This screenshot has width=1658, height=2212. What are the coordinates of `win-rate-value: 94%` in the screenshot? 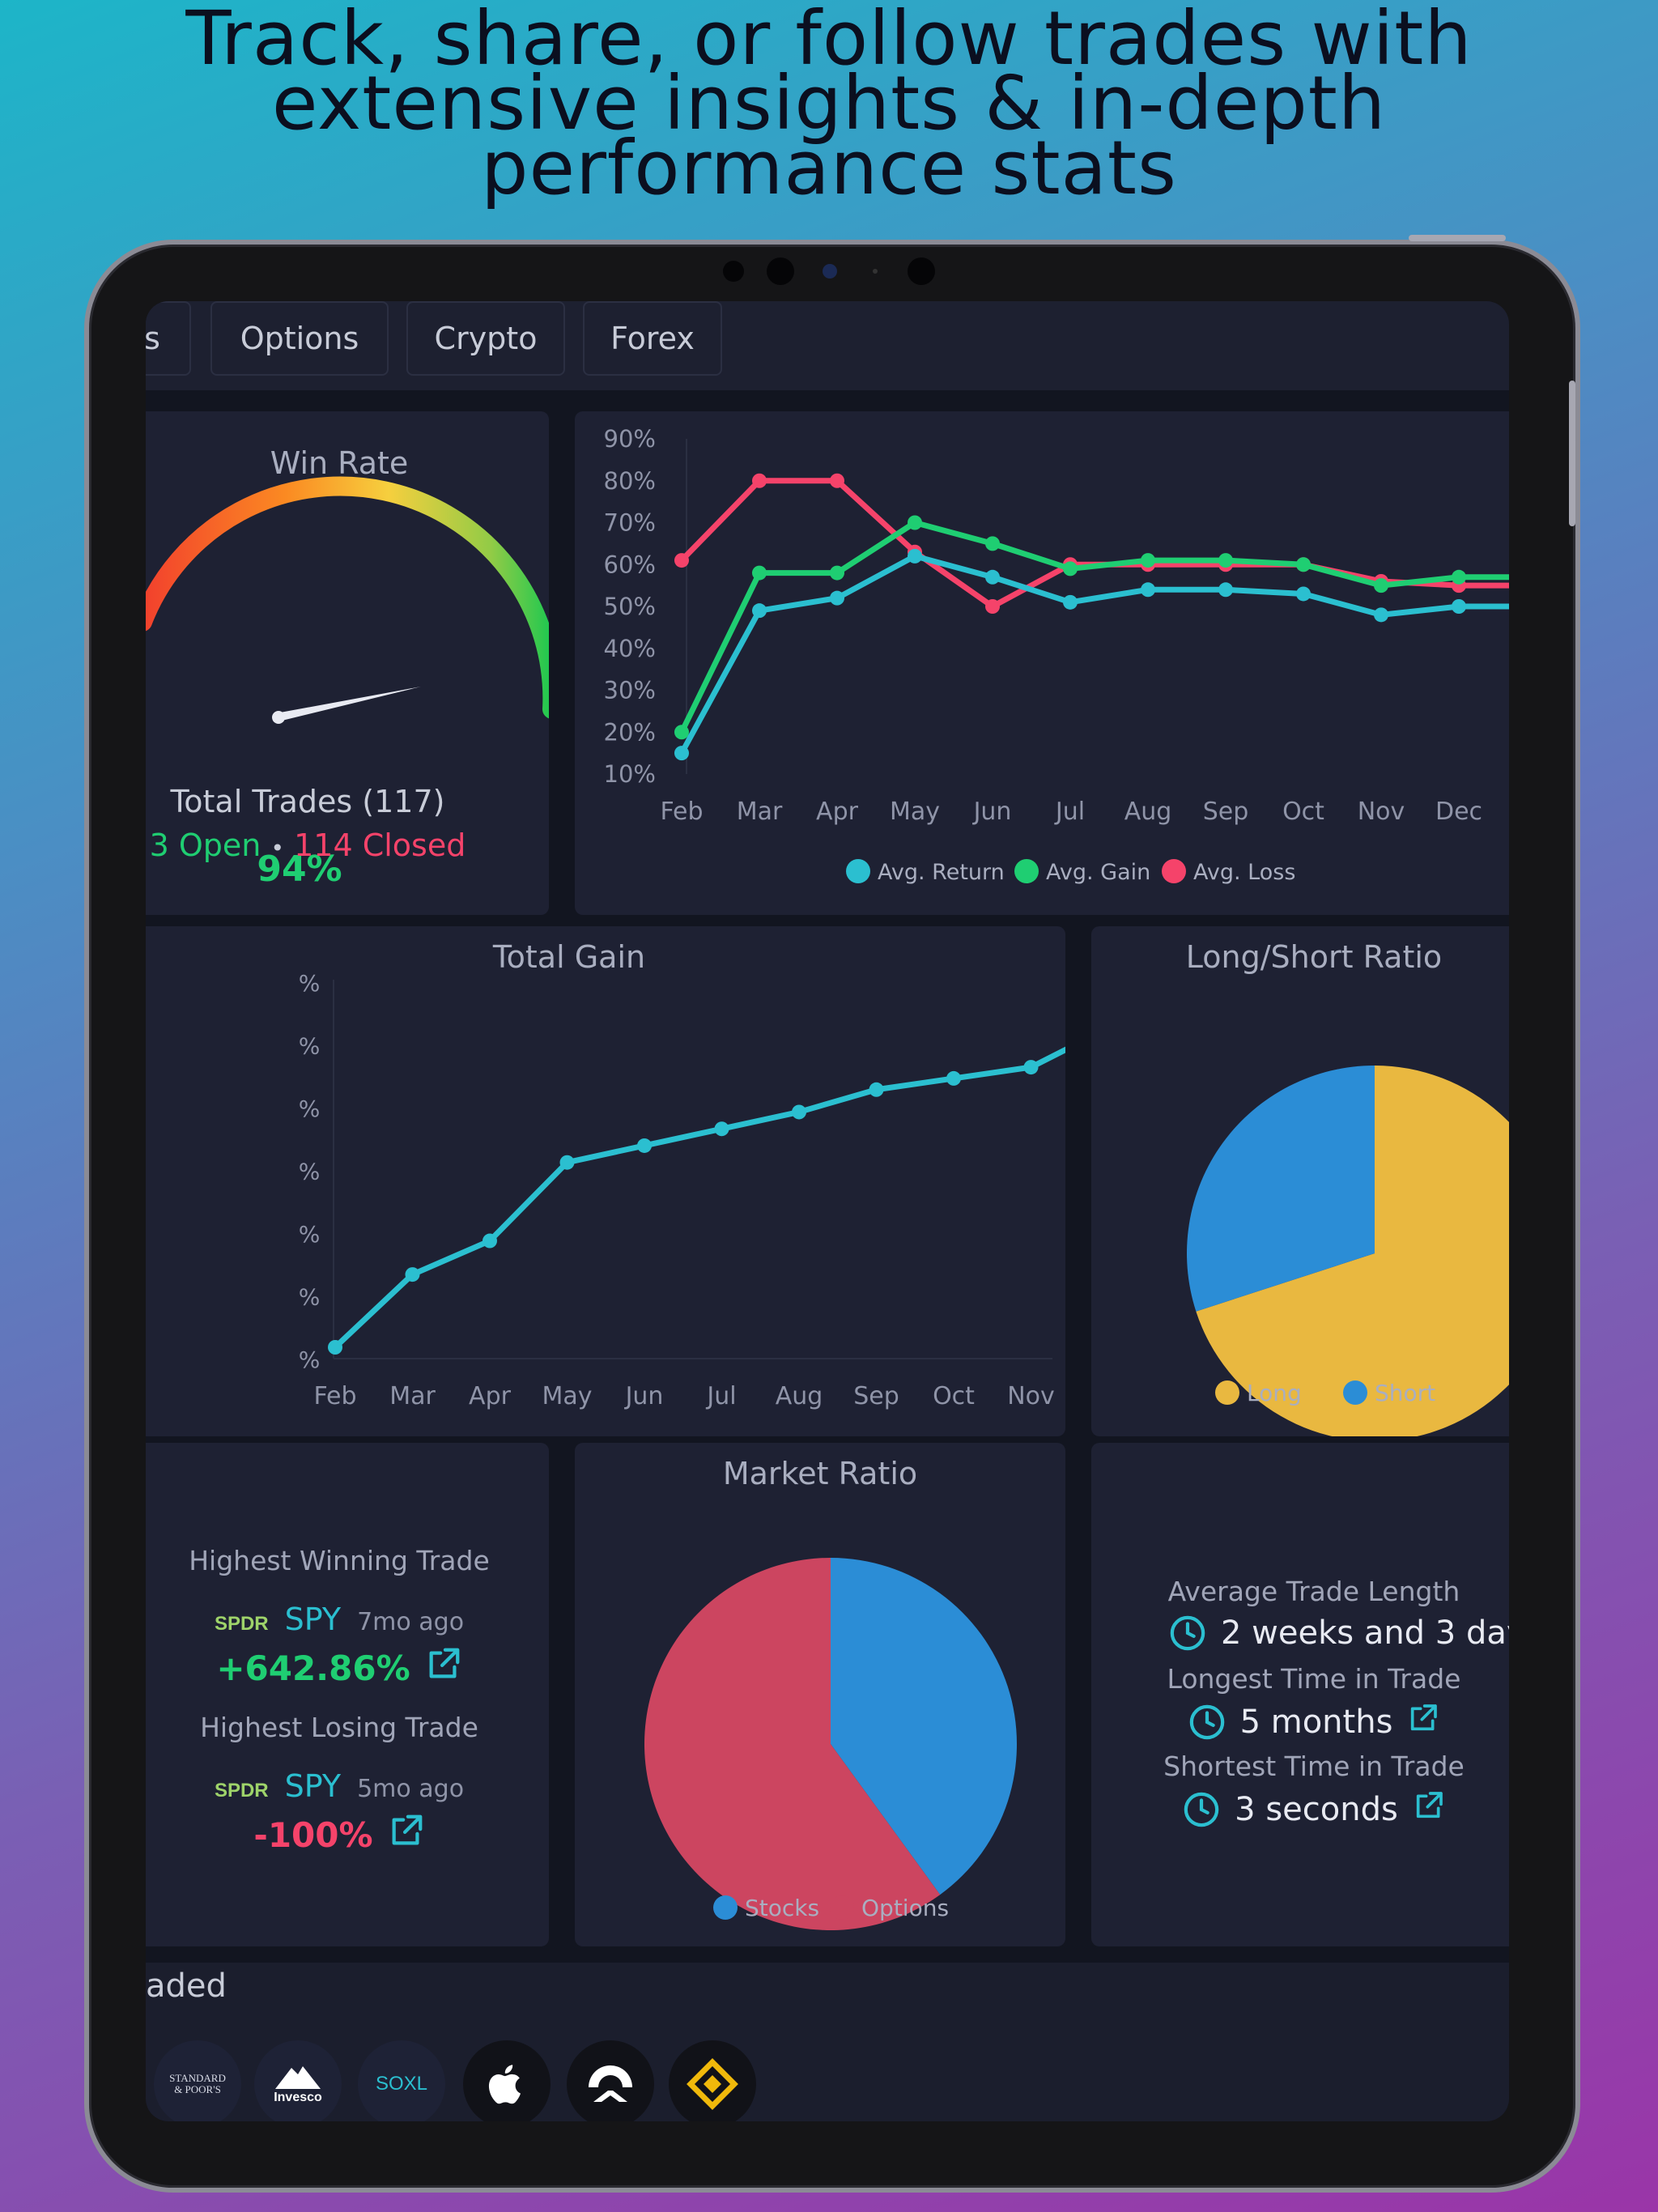 It's located at (299, 869).